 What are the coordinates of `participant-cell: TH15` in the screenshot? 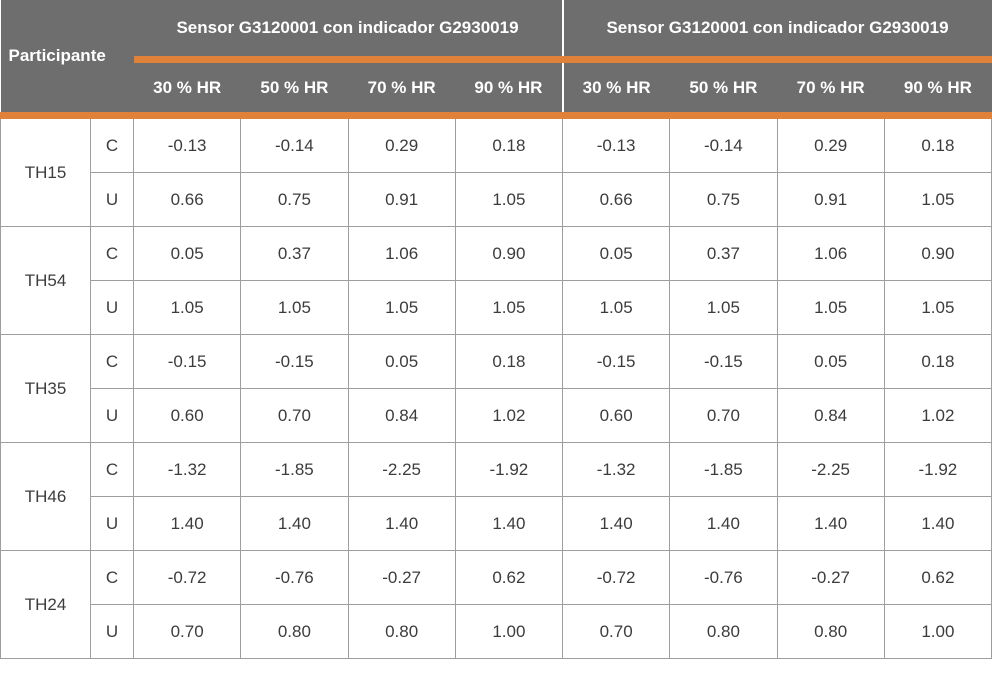 It's located at (45, 171).